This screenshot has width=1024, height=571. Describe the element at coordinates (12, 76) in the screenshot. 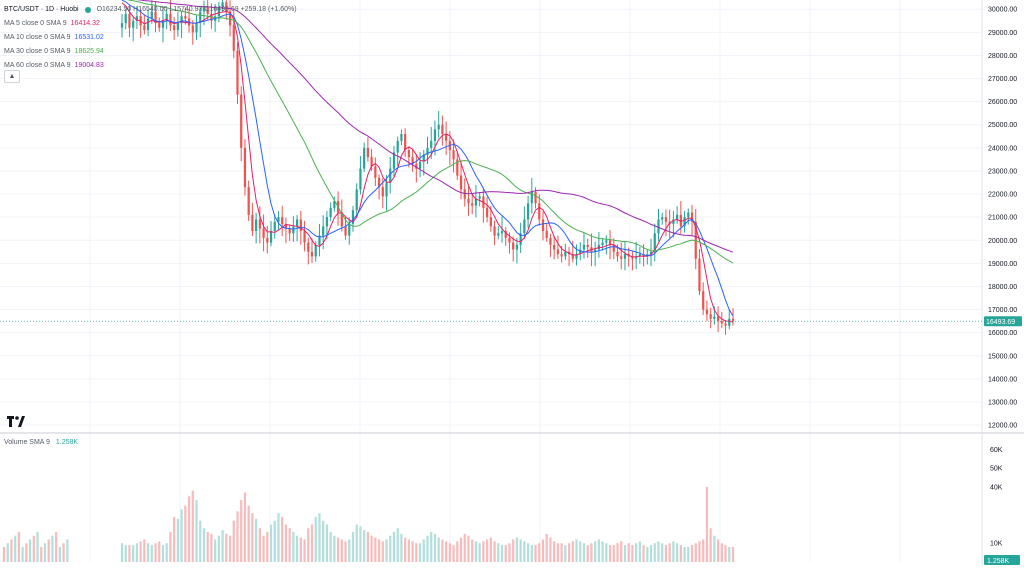

I see `chevron-up-icon: ▲` at that location.